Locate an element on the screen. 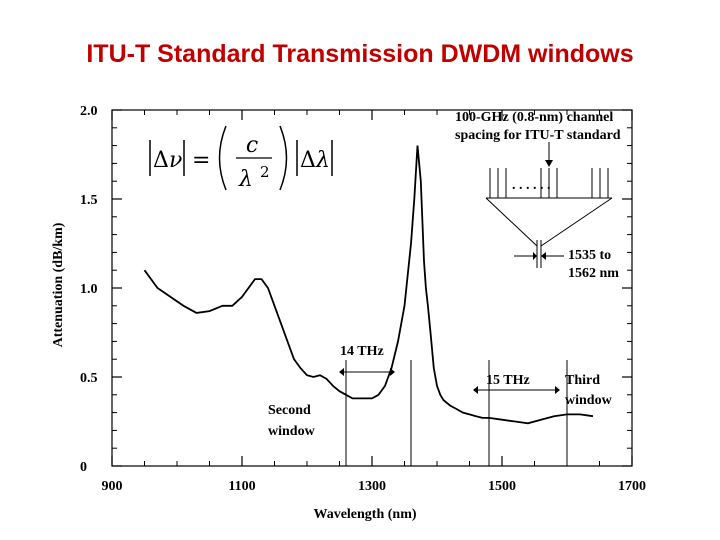  y-tick-label: 1.0 is located at coordinates (89, 289).